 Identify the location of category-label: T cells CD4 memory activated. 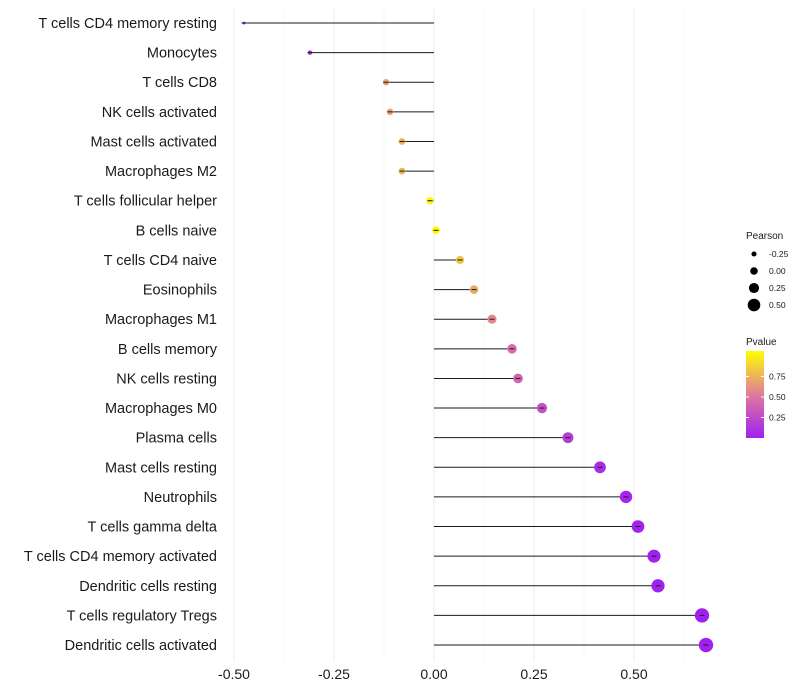
(120, 557).